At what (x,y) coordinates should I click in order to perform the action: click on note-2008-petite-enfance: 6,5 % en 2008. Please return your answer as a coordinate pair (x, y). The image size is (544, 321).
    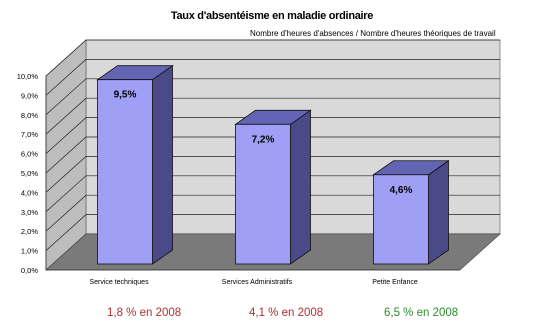
    Looking at the image, I should click on (421, 313).